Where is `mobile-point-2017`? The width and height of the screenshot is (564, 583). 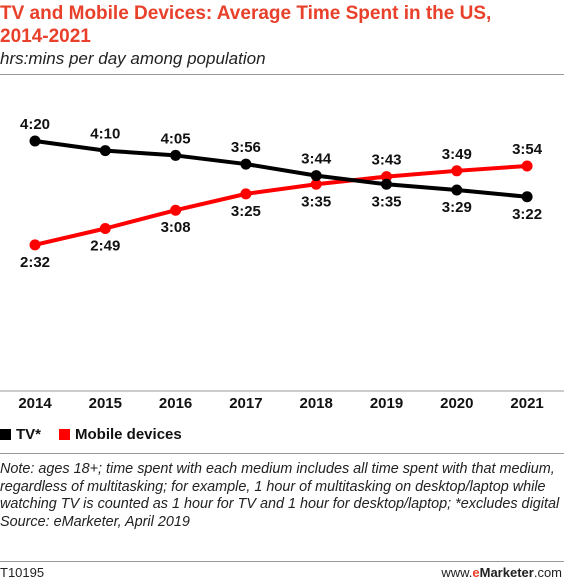
mobile-point-2017 is located at coordinates (246, 194).